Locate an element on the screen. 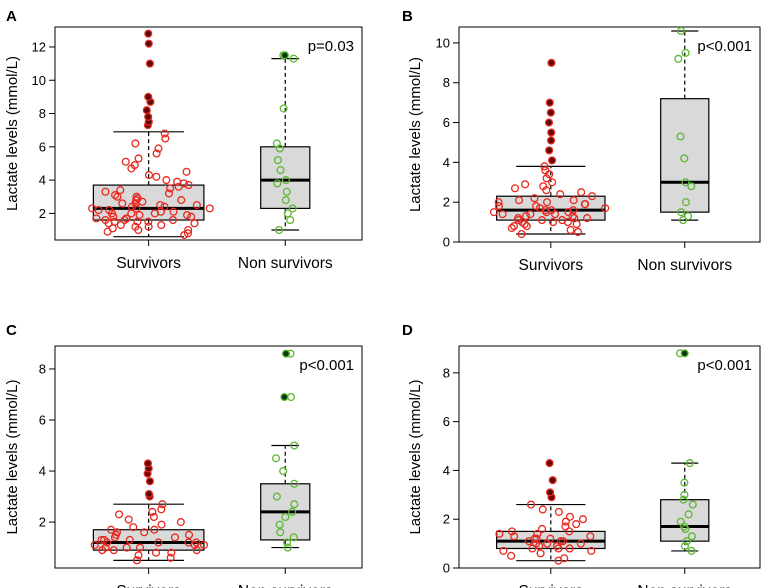  y-tick-label: 4 is located at coordinates (446, 162).